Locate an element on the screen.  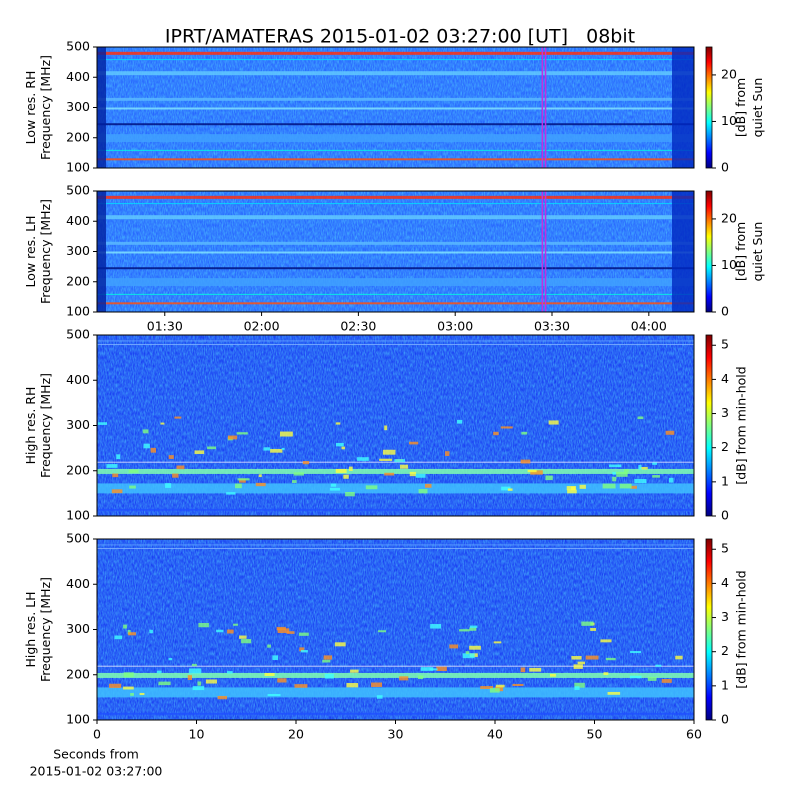
colorbar-tick-label: 3 is located at coordinates (725, 412).